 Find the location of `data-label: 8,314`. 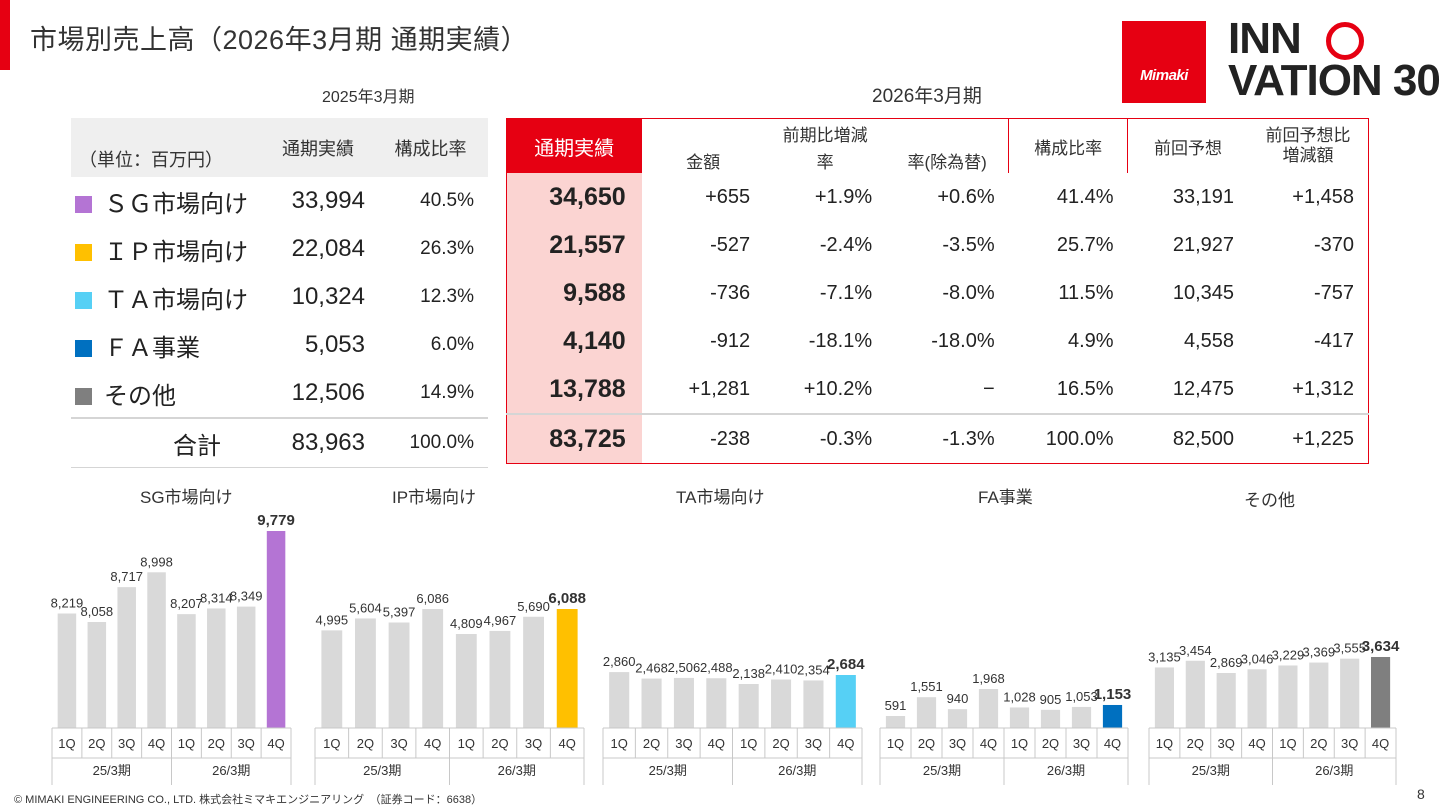

data-label: 8,314 is located at coordinates (216, 597).